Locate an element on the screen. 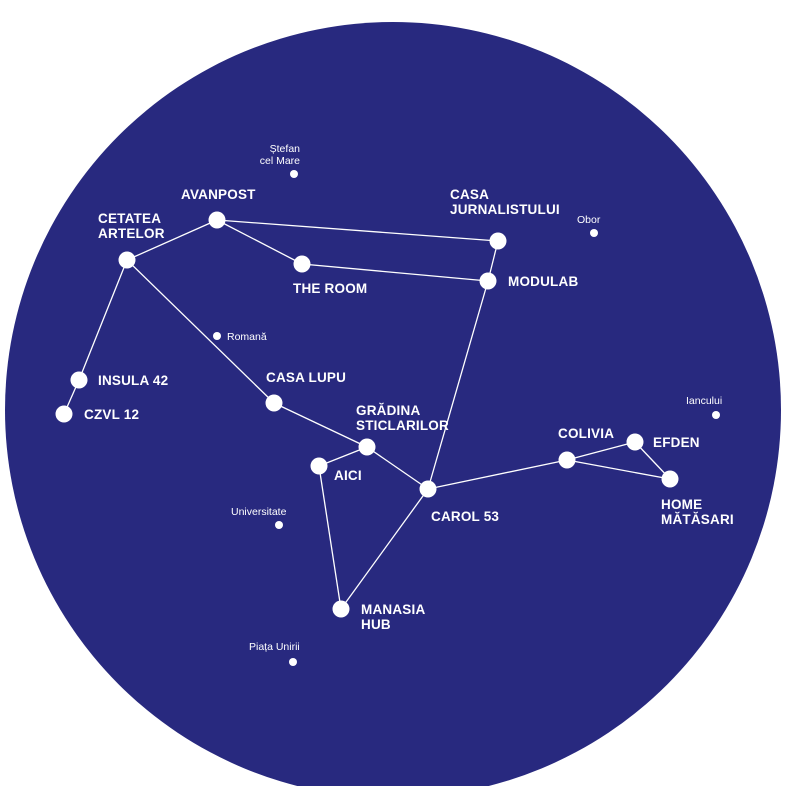 This screenshot has height=786, width=786. venue-modulab: MODULAB is located at coordinates (529, 281).